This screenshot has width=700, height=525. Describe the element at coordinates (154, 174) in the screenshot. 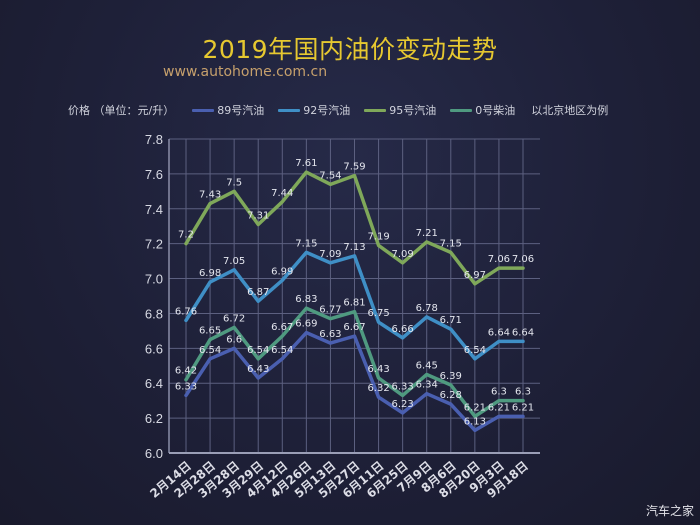

I see `y-tick-label: 7.6` at that location.